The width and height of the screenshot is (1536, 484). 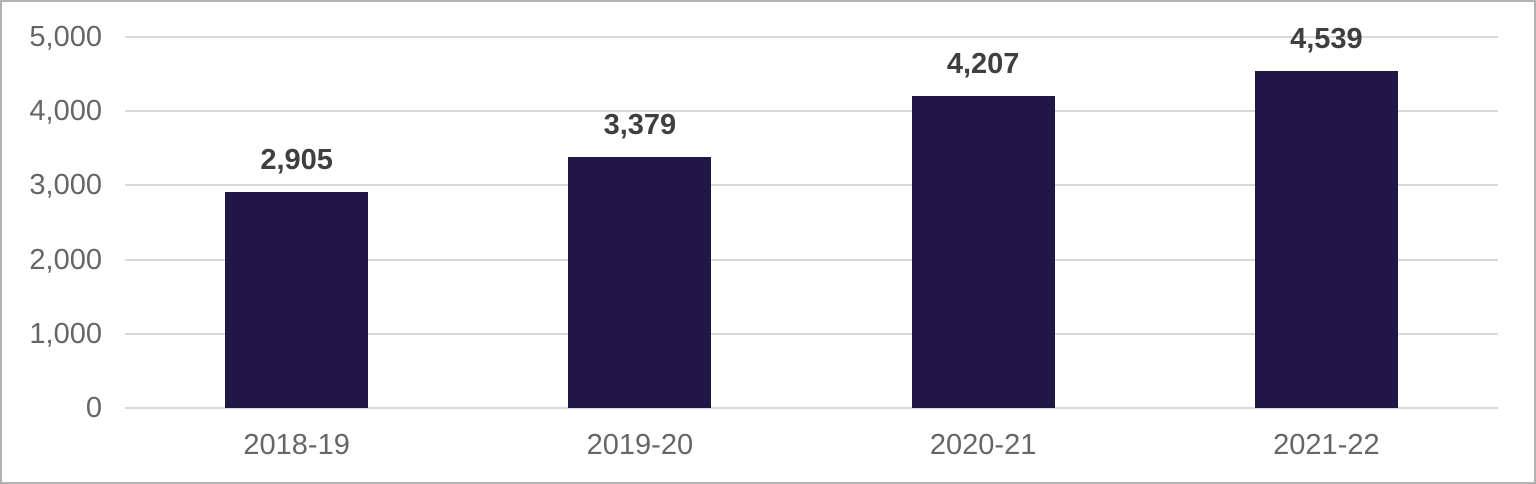 What do you see at coordinates (983, 445) in the screenshot?
I see `x-axis-category-label: 2020-21` at bounding box center [983, 445].